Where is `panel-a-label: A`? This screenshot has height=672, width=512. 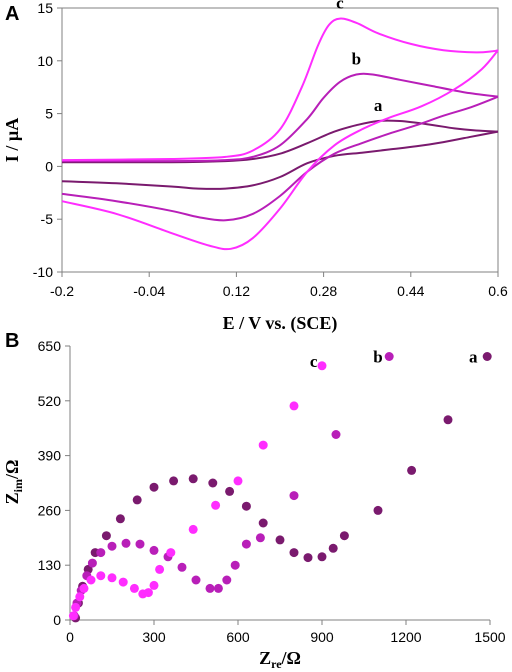 panel-a-label: A is located at coordinates (12, 14).